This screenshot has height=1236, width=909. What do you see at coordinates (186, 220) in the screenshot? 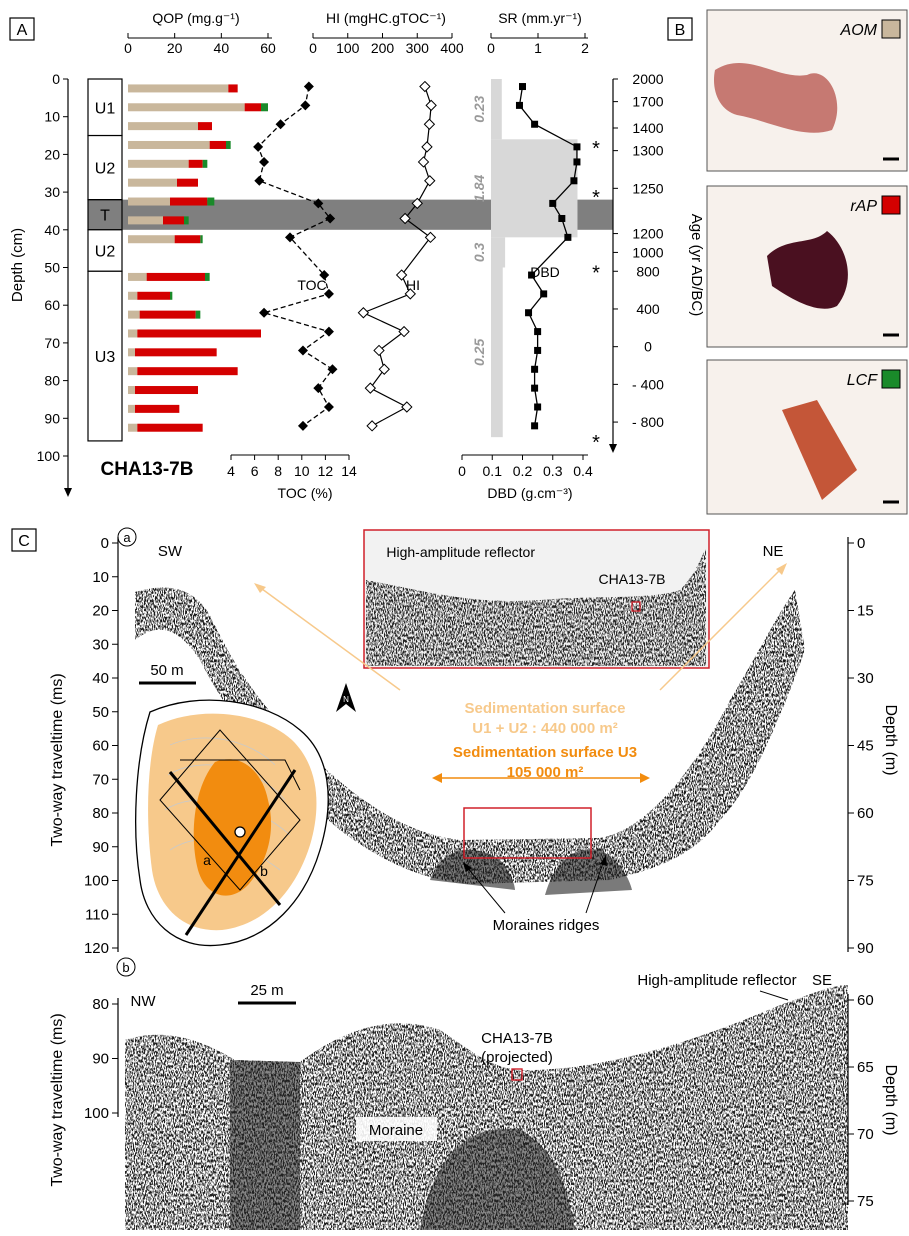
I see `qop-bar-lcf` at bounding box center [186, 220].